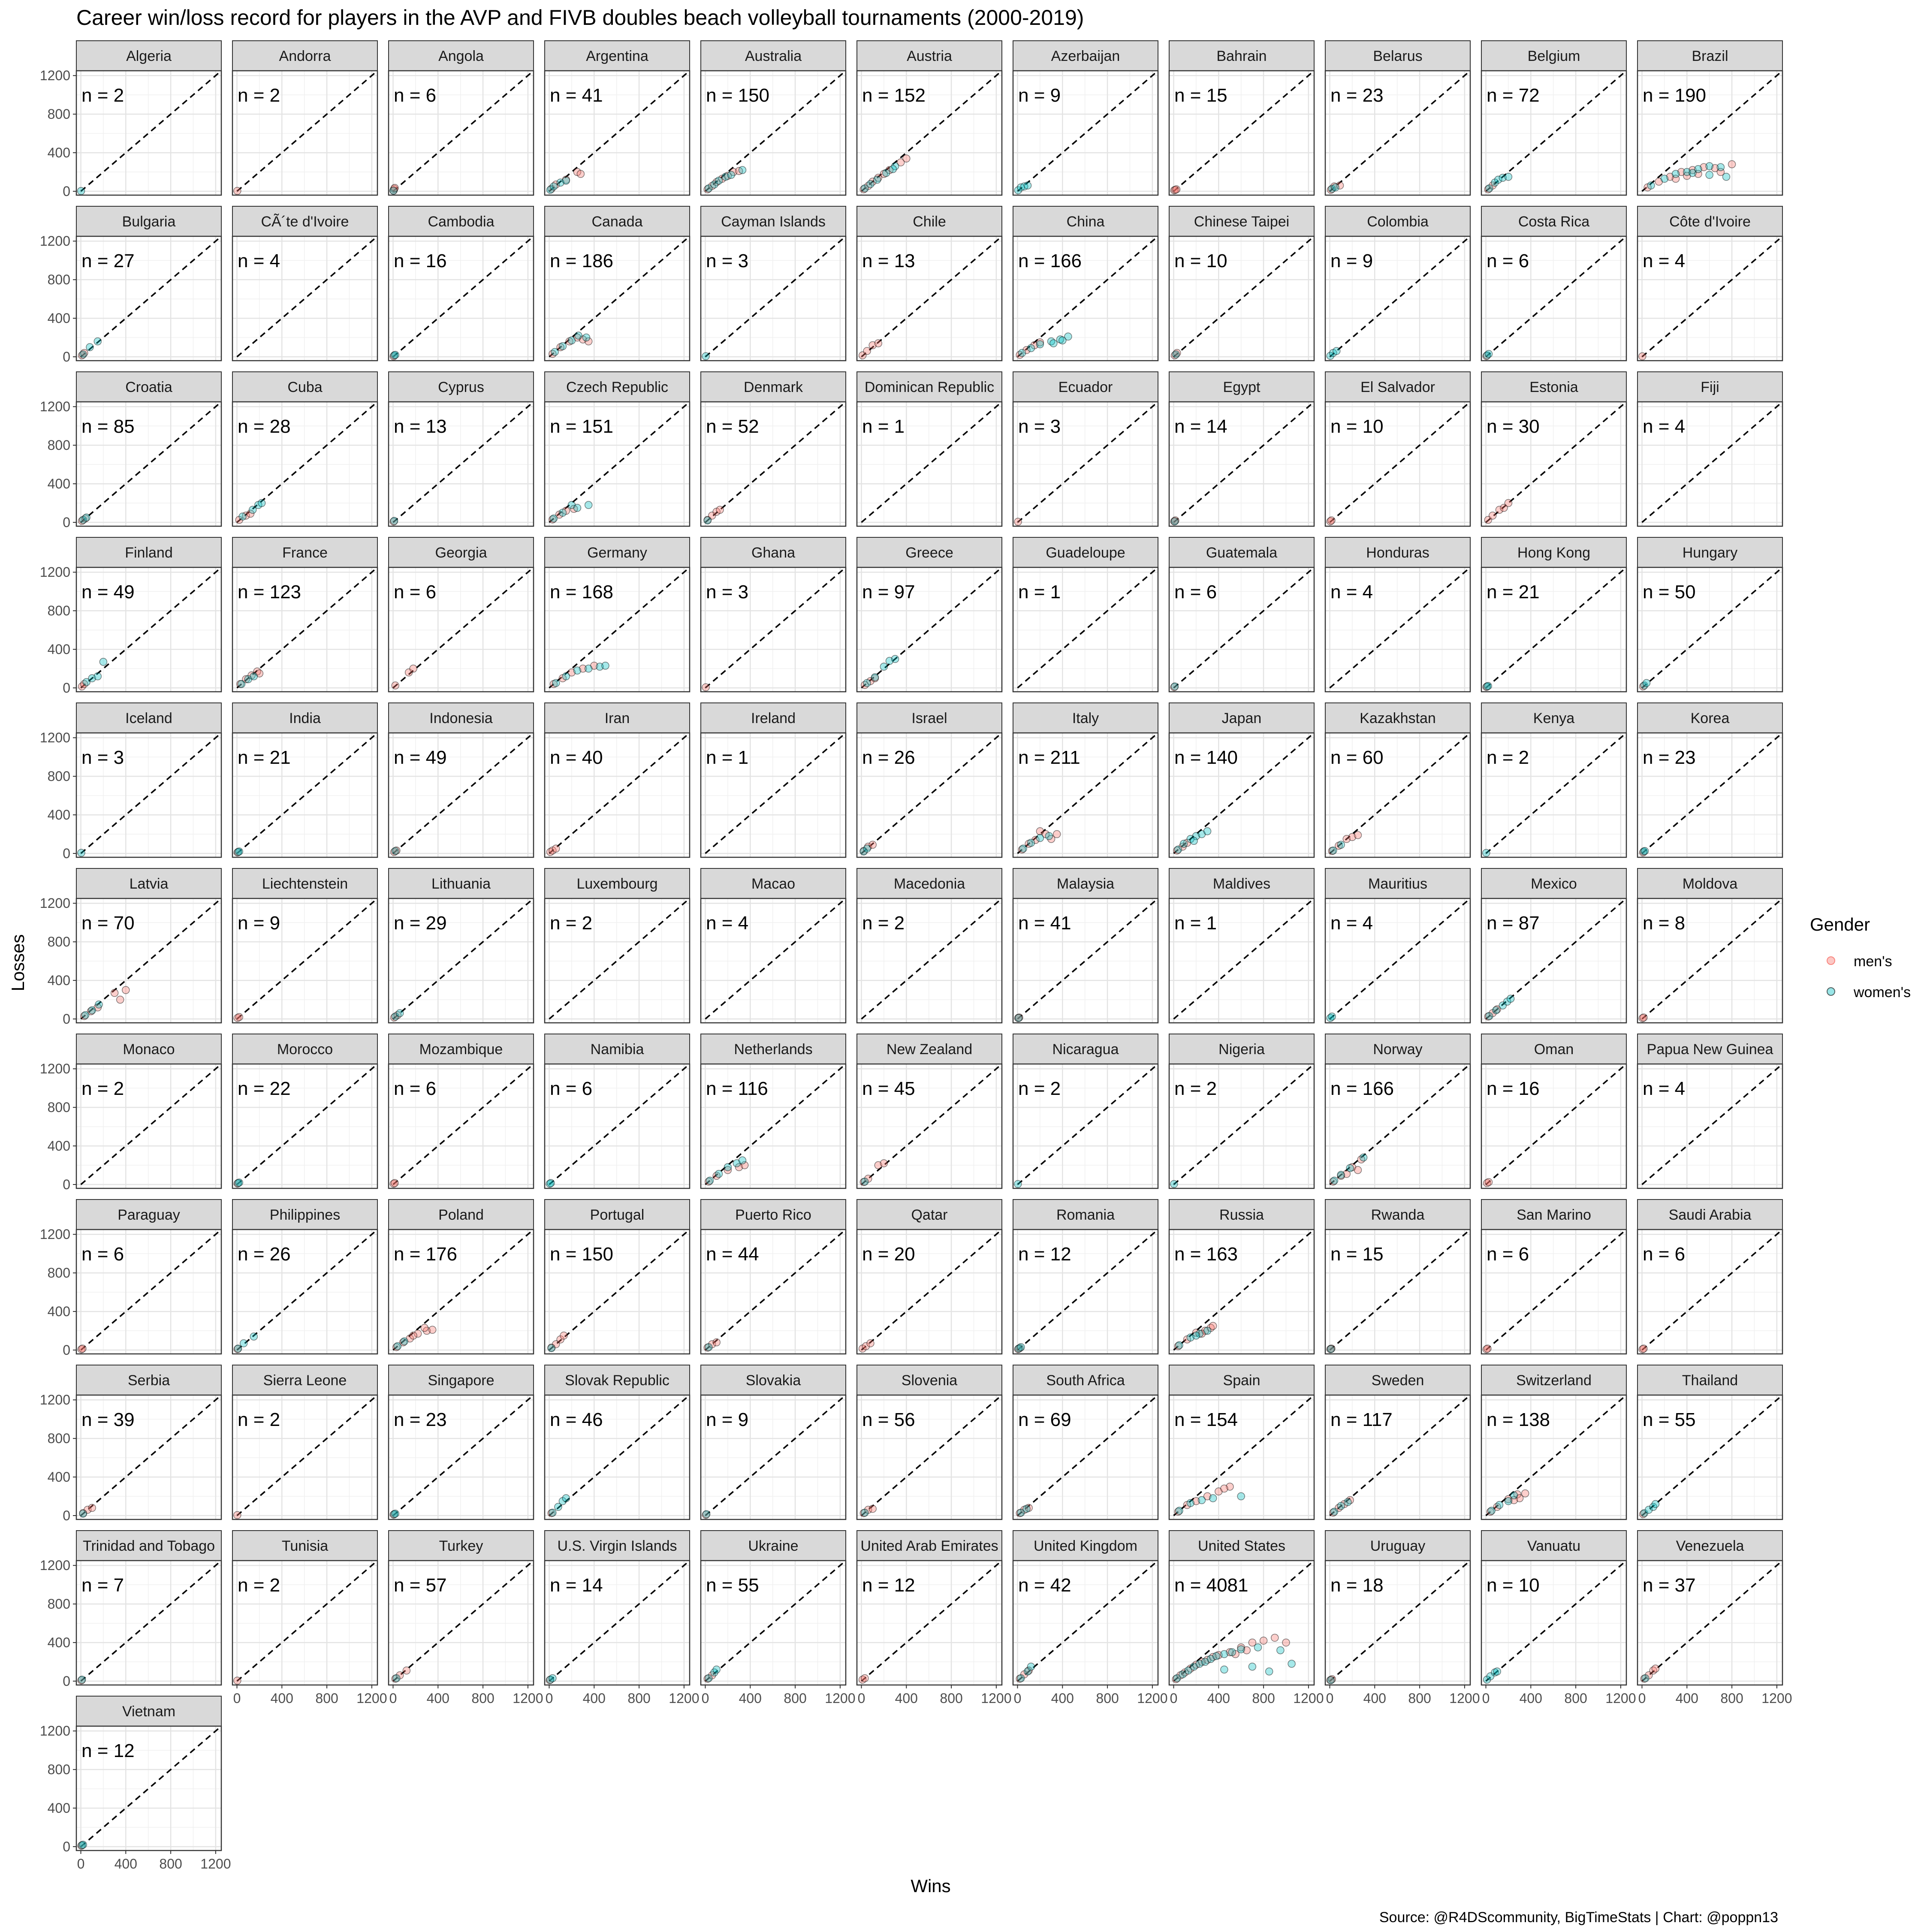 This screenshot has height=1932, width=1930. Describe the element at coordinates (1241, 946) in the screenshot. I see `facet-panel: Maldives n = 1` at that location.